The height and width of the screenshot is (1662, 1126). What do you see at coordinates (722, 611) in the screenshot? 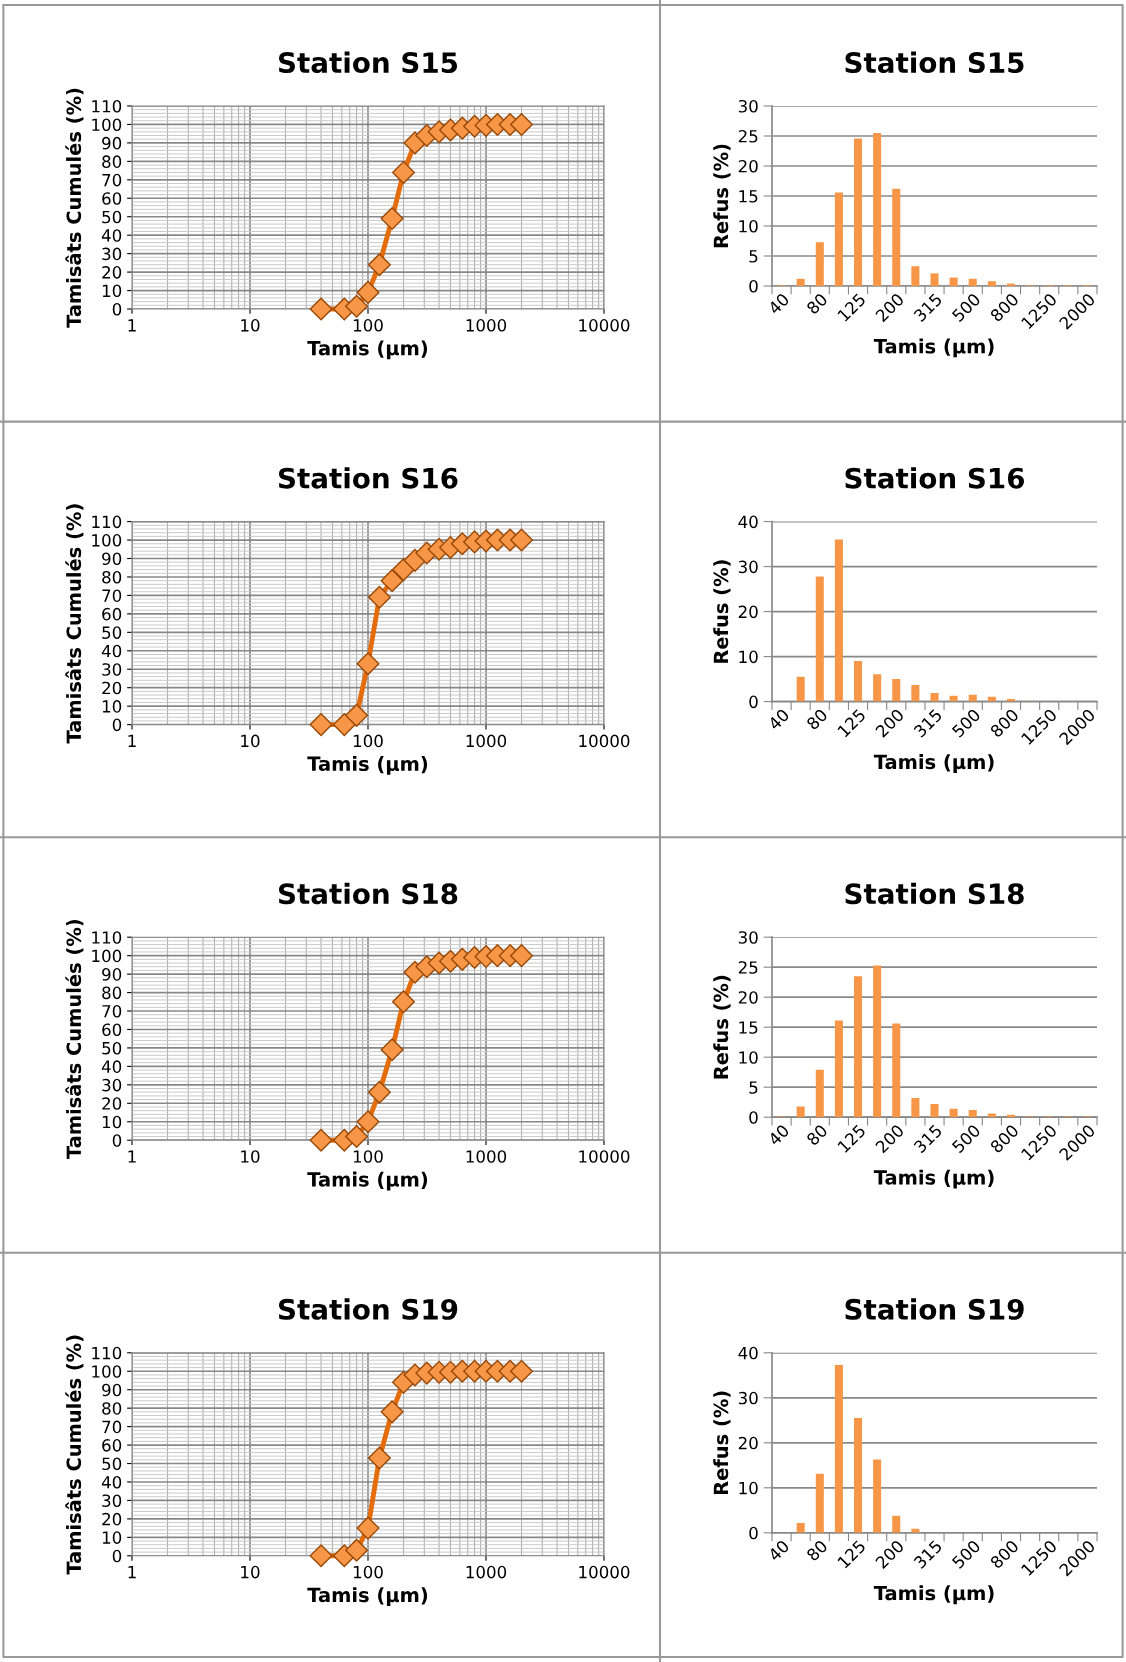
I see `y-axis-title: Refus (%)` at bounding box center [722, 611].